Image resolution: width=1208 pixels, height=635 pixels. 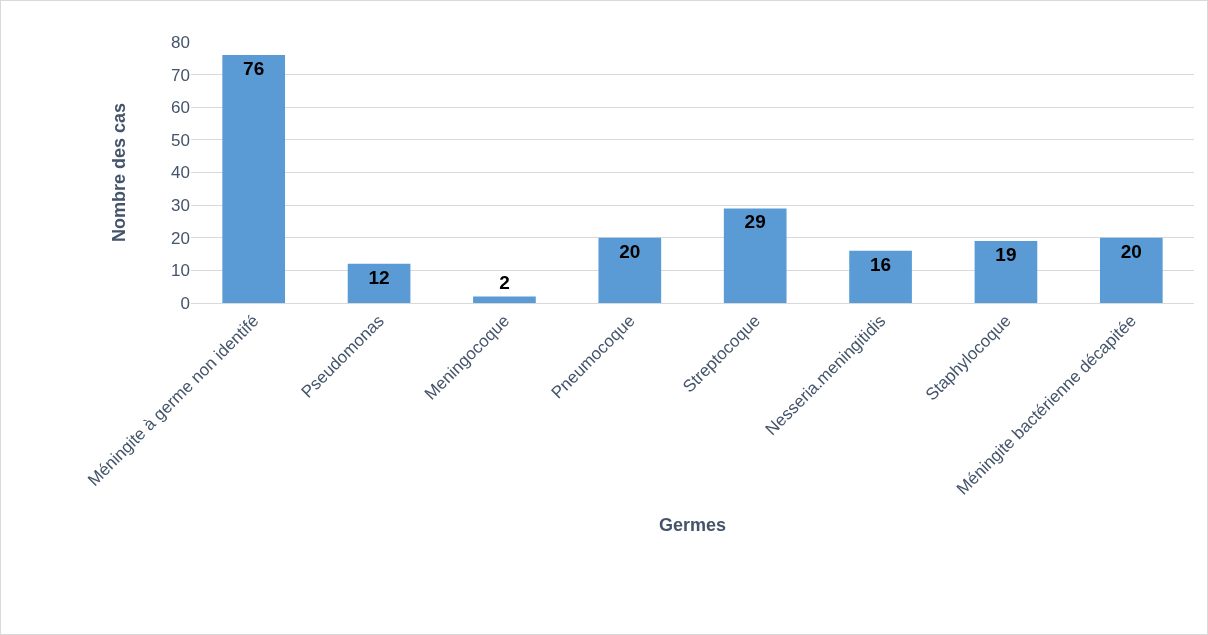 I want to click on y-tick-label: 70, so click(x=180, y=75).